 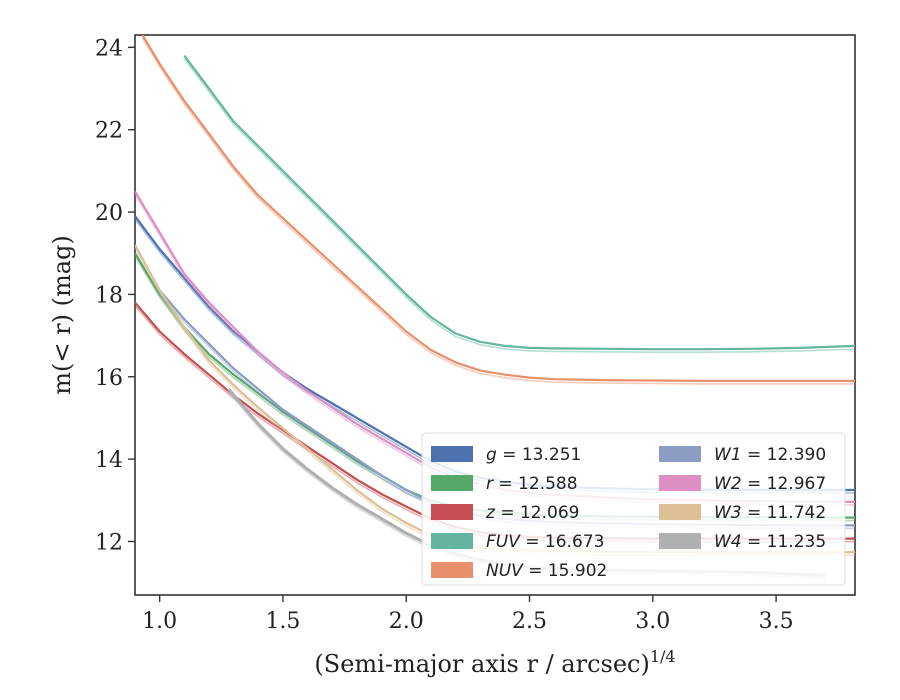 What do you see at coordinates (545, 542) in the screenshot?
I see `legend-label-fuv: FUV = 16.673` at bounding box center [545, 542].